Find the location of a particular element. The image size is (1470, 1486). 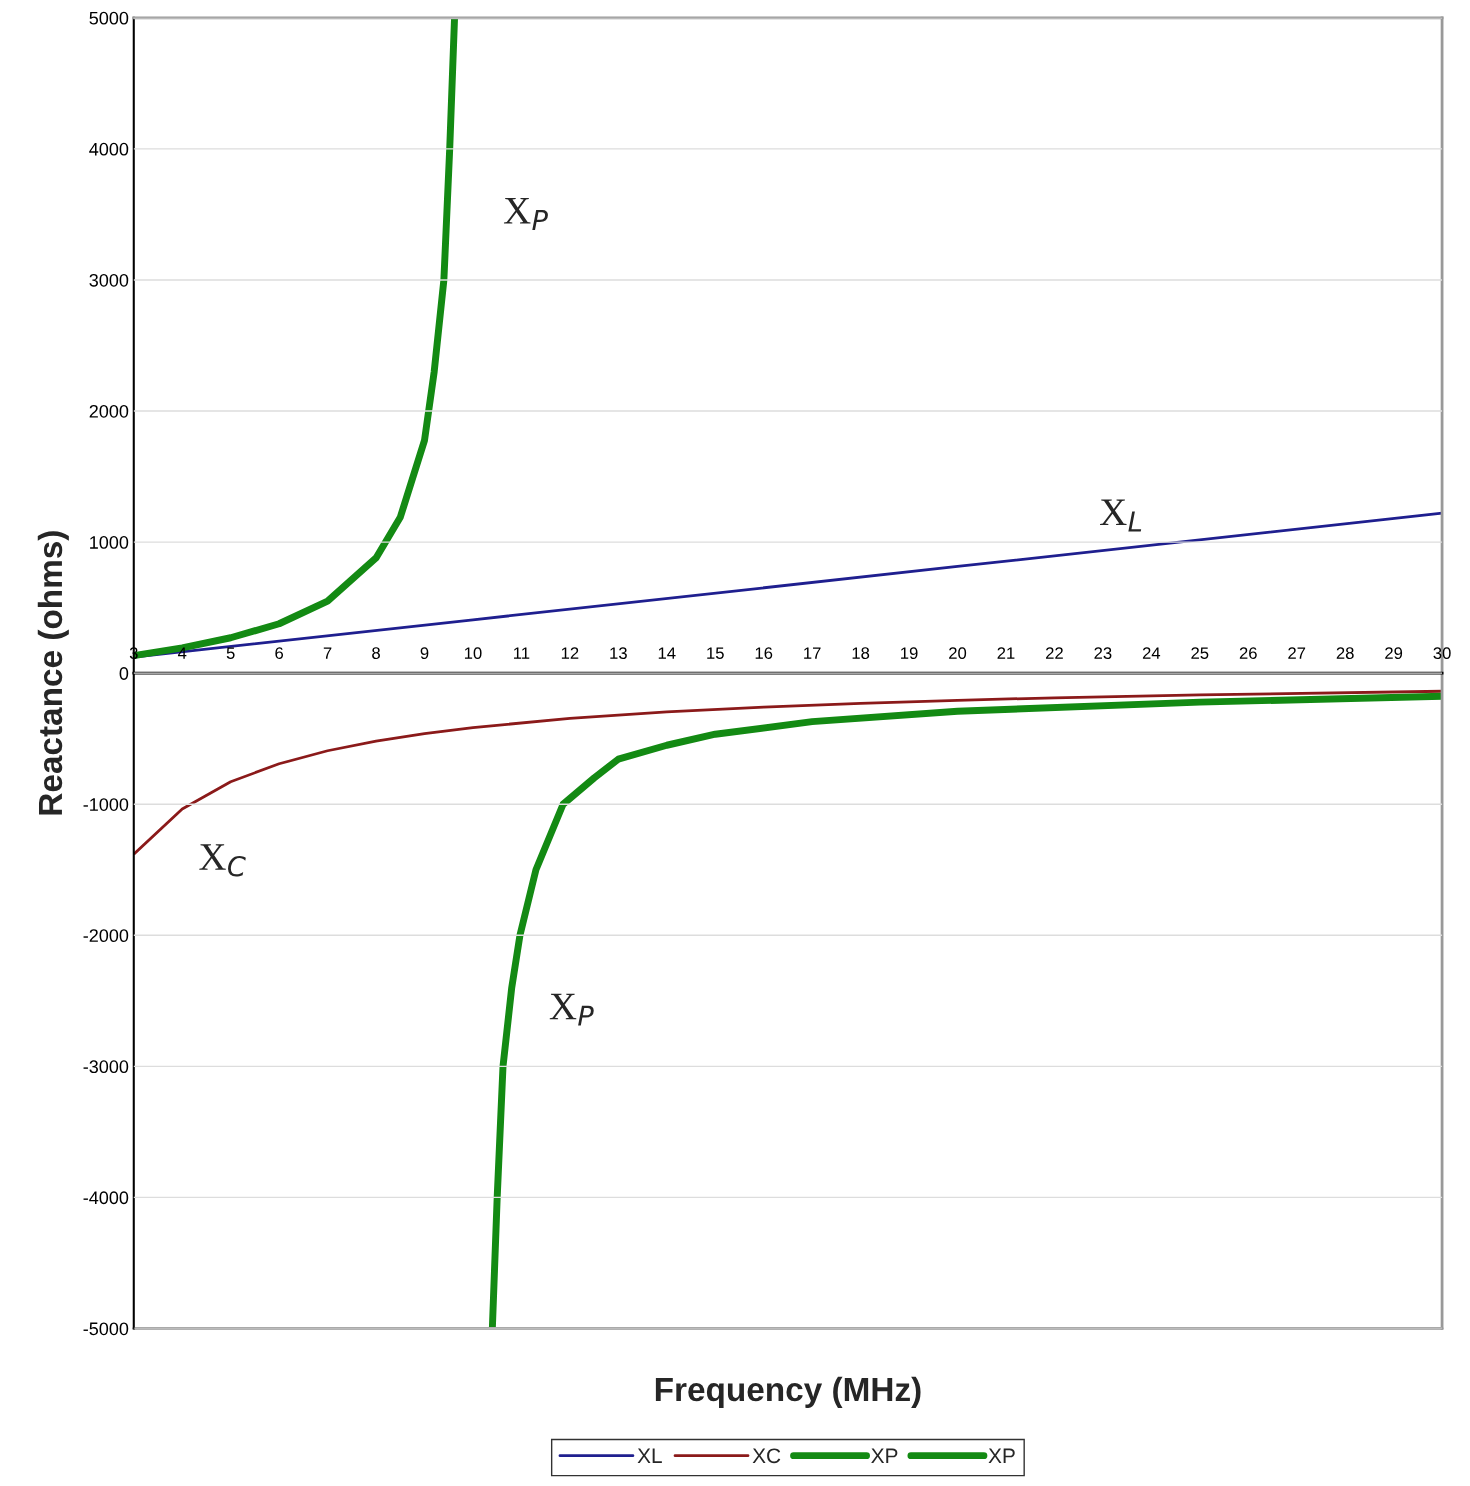

annotation: X$_{L}$ is located at coordinates (1121, 515).